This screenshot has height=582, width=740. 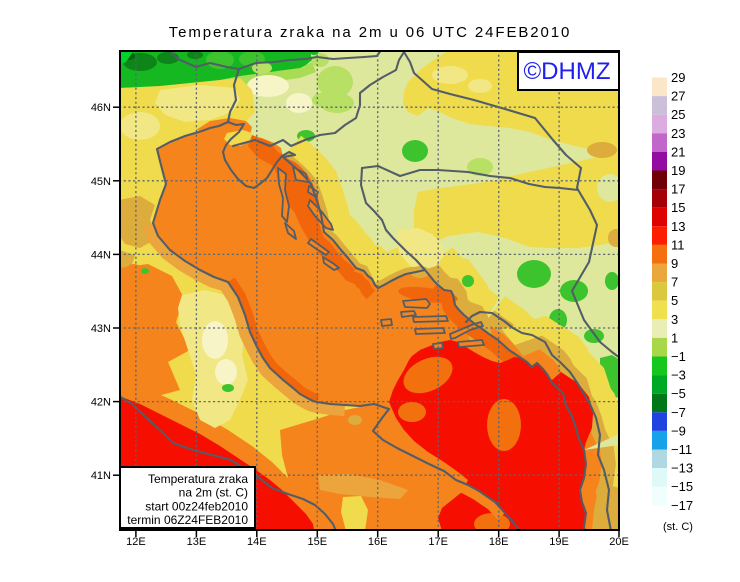 What do you see at coordinates (678, 356) in the screenshot?
I see `svg-text: −1` at bounding box center [678, 356].